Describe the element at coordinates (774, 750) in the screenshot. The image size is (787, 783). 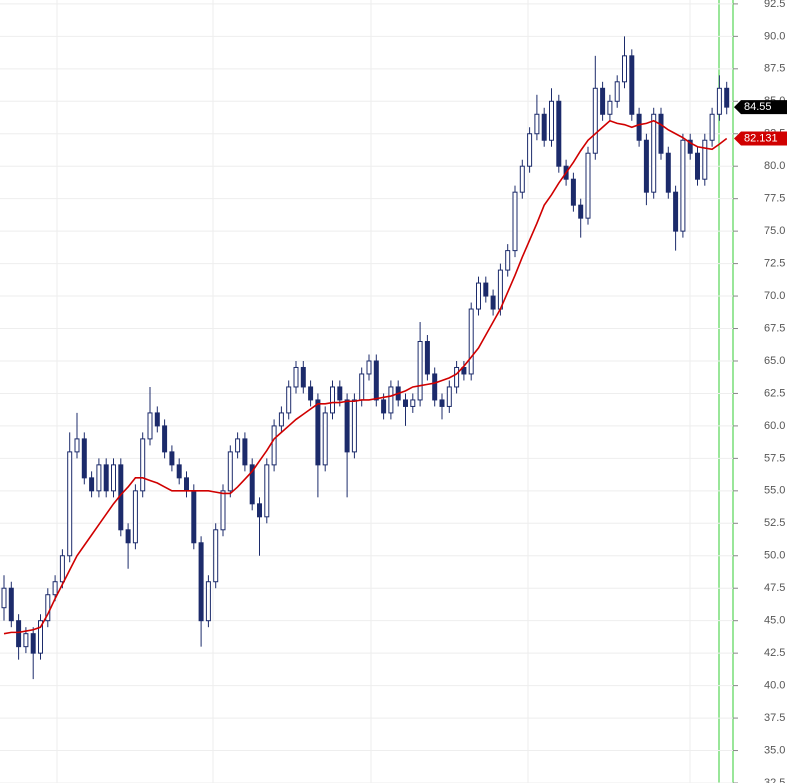
I see `y-tick-label: 35.0` at that location.